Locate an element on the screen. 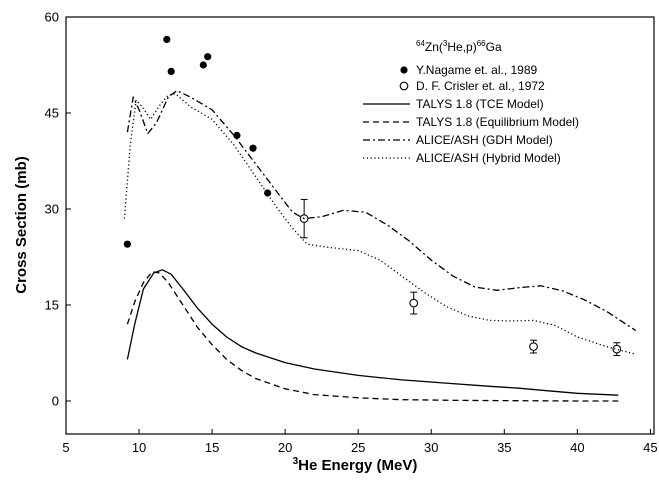  legend-item: TALYS 1.8 (Equilibrium Model) is located at coordinates (471, 122).